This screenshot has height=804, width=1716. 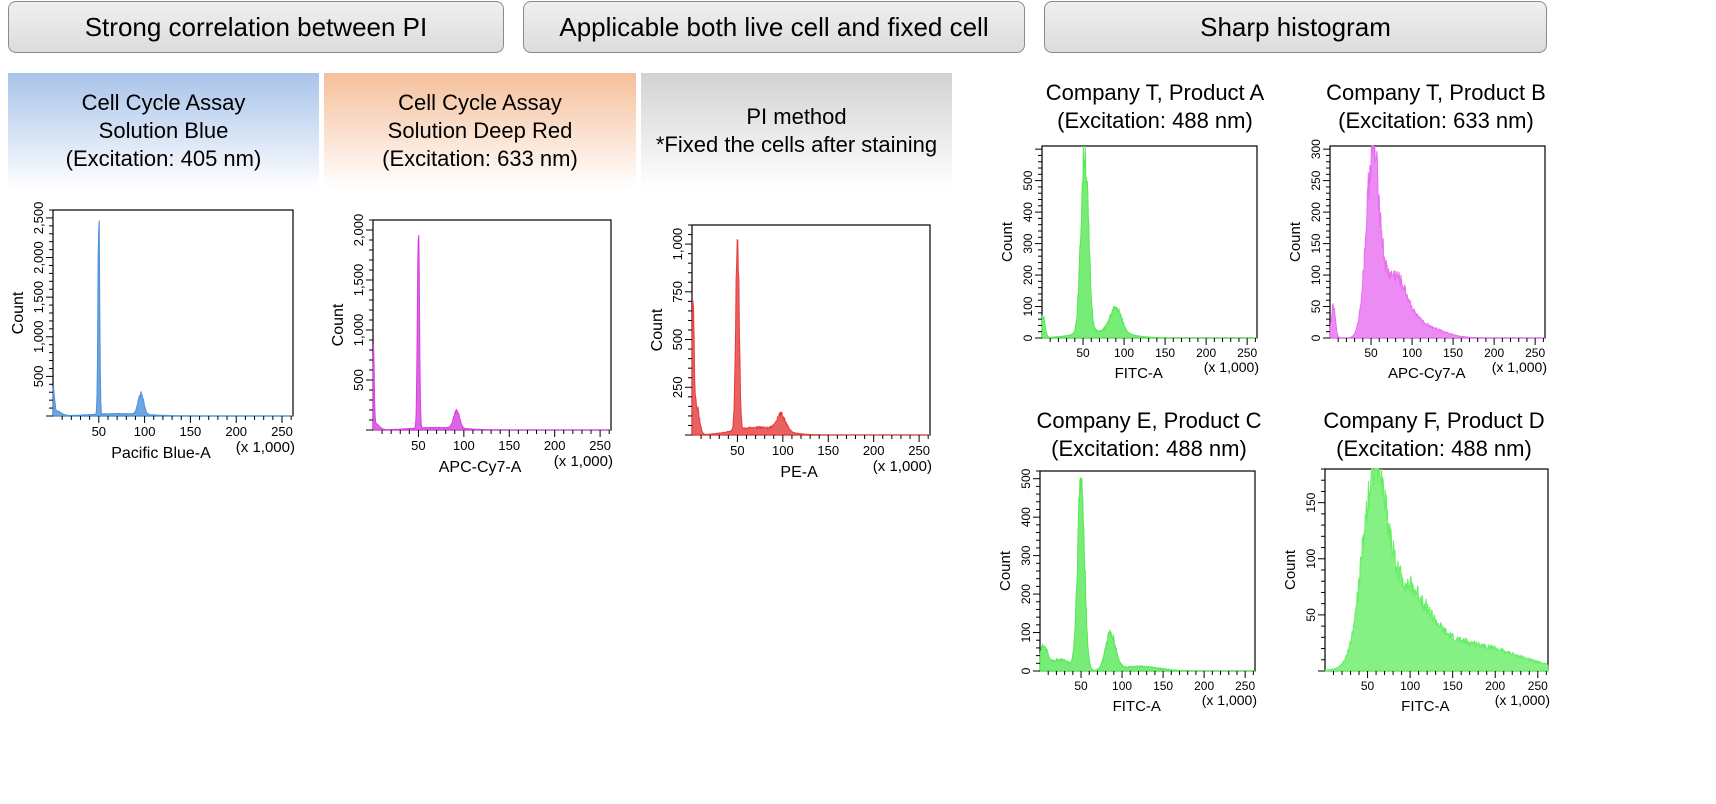 What do you see at coordinates (1026, 517) in the screenshot?
I see `y-tick-label: 400` at bounding box center [1026, 517].